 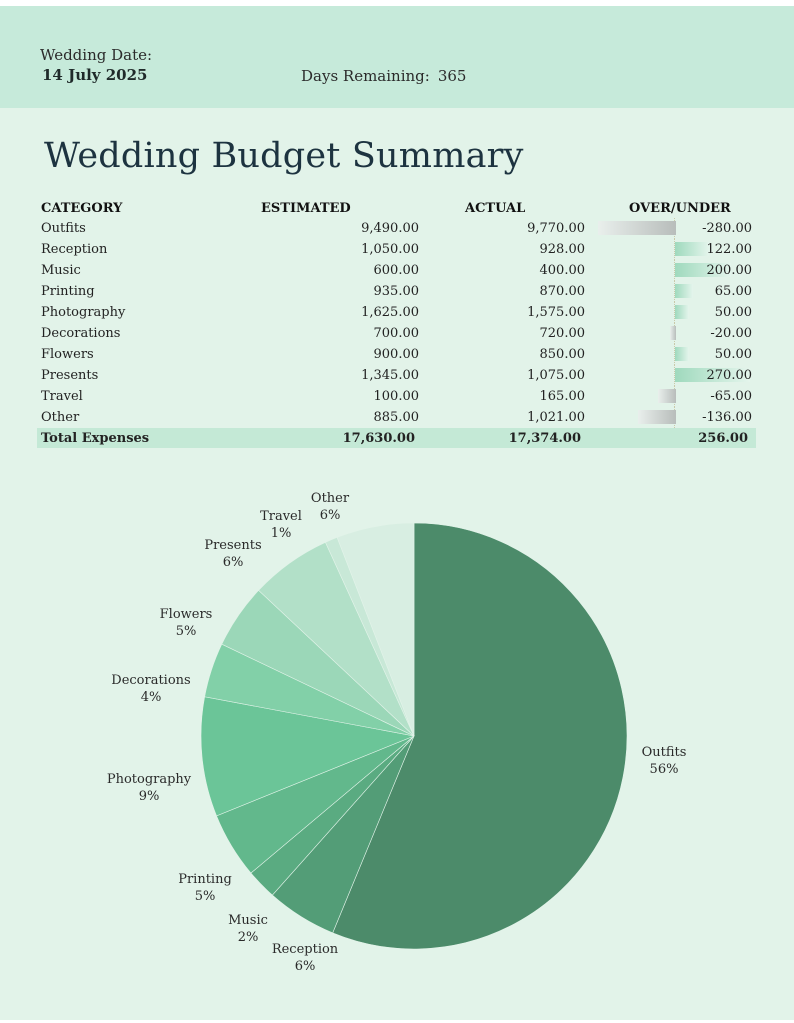 I want to click on estimated-cell: 600.00, so click(x=396, y=270).